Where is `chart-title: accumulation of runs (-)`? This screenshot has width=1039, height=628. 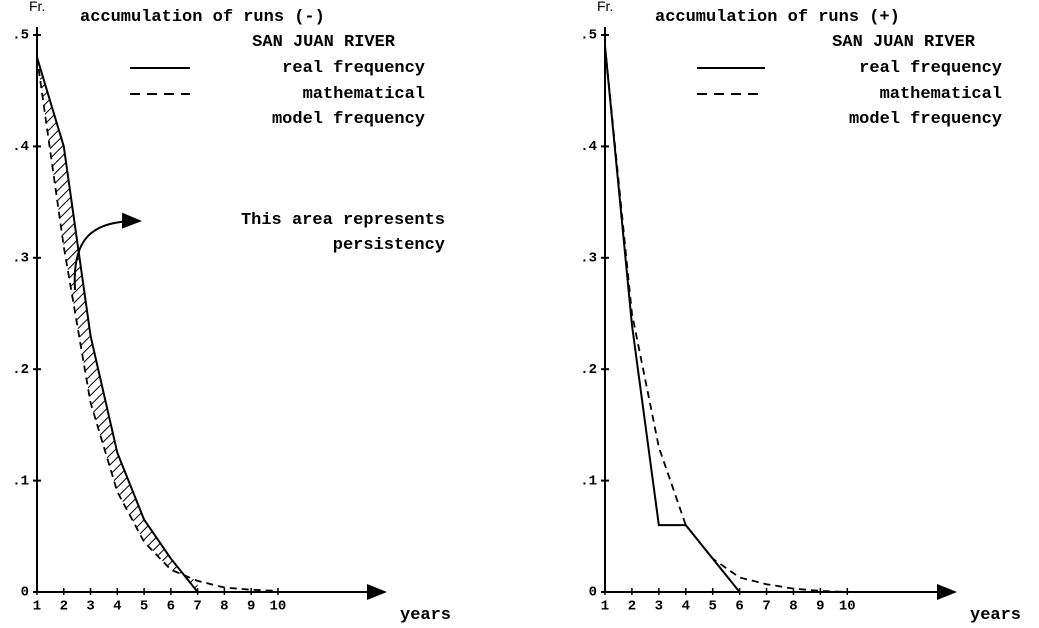
chart-title: accumulation of runs (-) is located at coordinates (202, 17).